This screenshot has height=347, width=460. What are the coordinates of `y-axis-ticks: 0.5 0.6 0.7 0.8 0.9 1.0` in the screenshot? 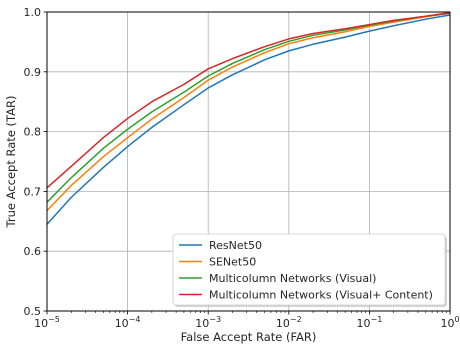 It's located at (35, 162).